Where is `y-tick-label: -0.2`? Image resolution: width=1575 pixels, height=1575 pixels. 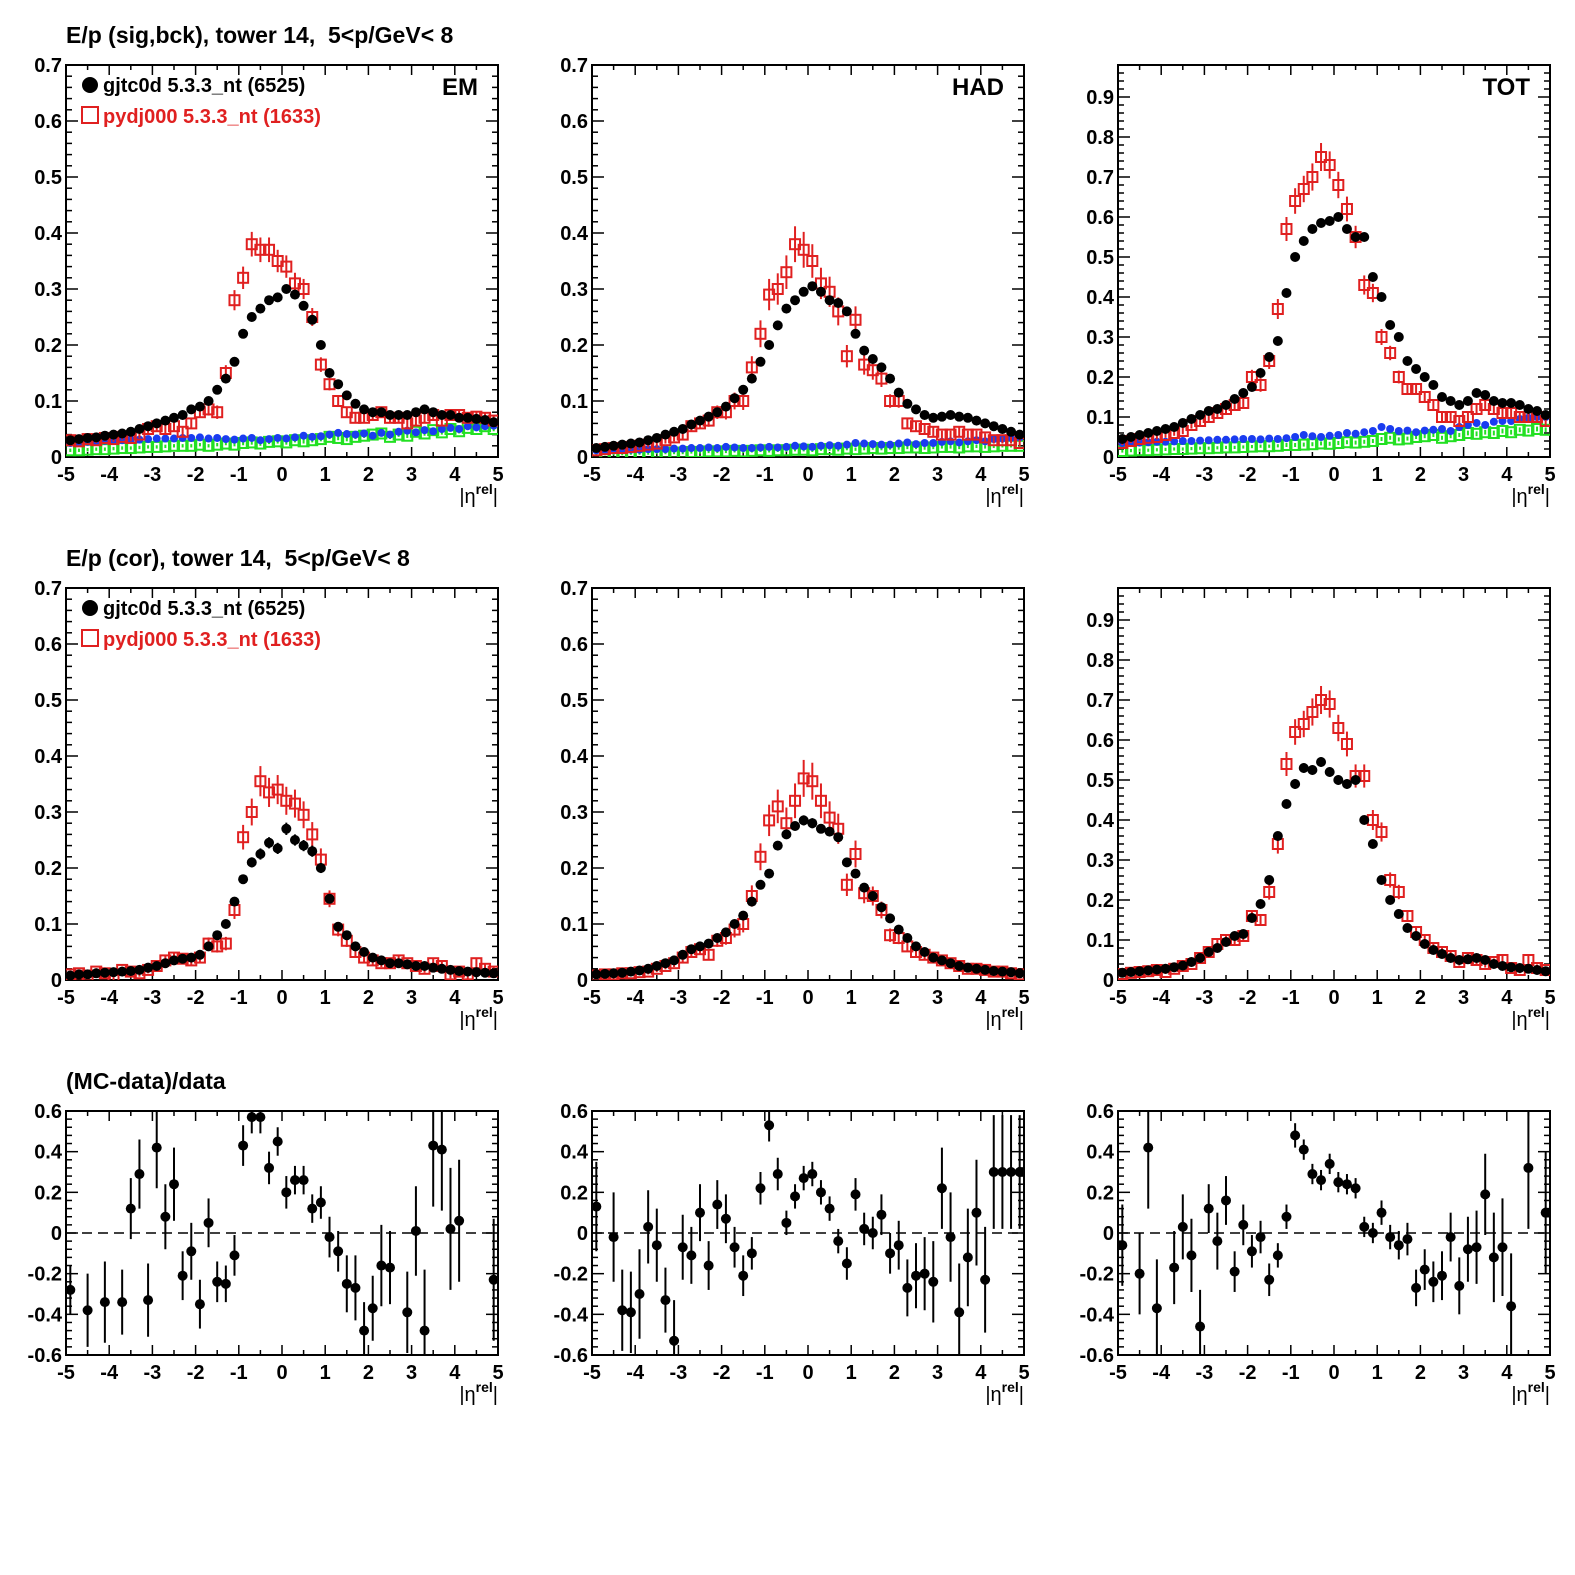
y-tick-label: -0.2 is located at coordinates (571, 1275).